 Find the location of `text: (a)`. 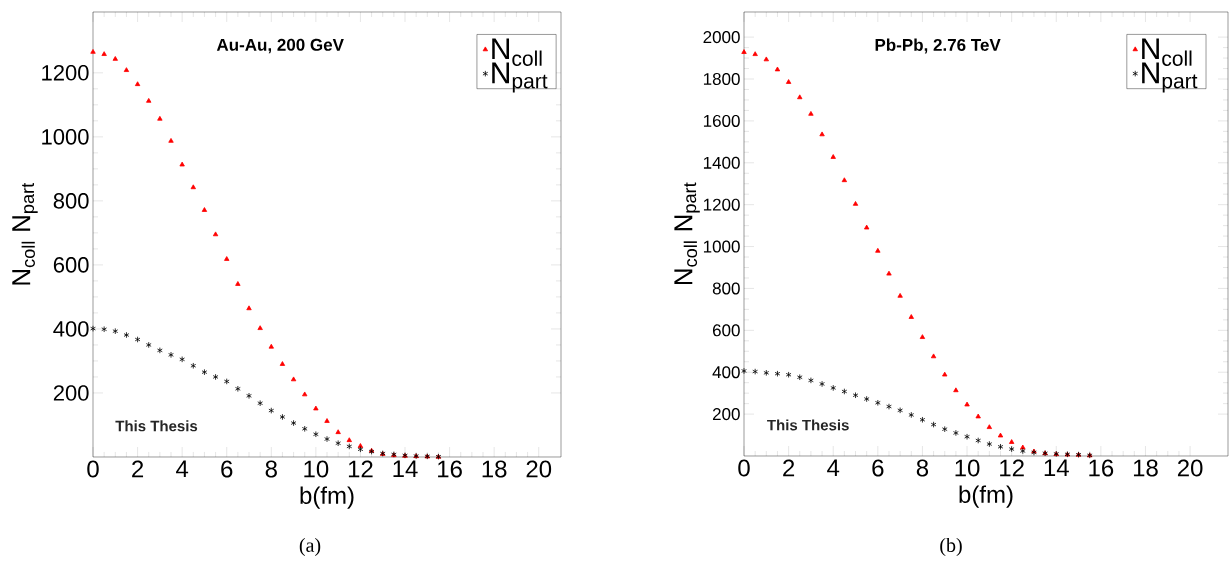

text: (a) is located at coordinates (310, 547).